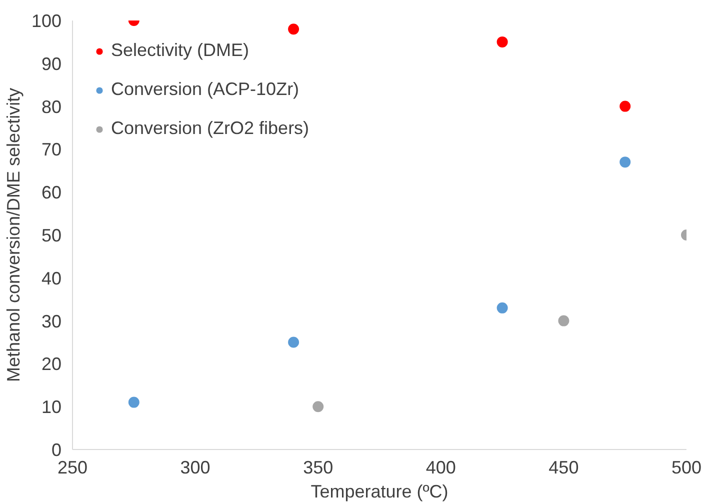  Describe the element at coordinates (72, 468) in the screenshot. I see `x-tick-label: 250` at that location.